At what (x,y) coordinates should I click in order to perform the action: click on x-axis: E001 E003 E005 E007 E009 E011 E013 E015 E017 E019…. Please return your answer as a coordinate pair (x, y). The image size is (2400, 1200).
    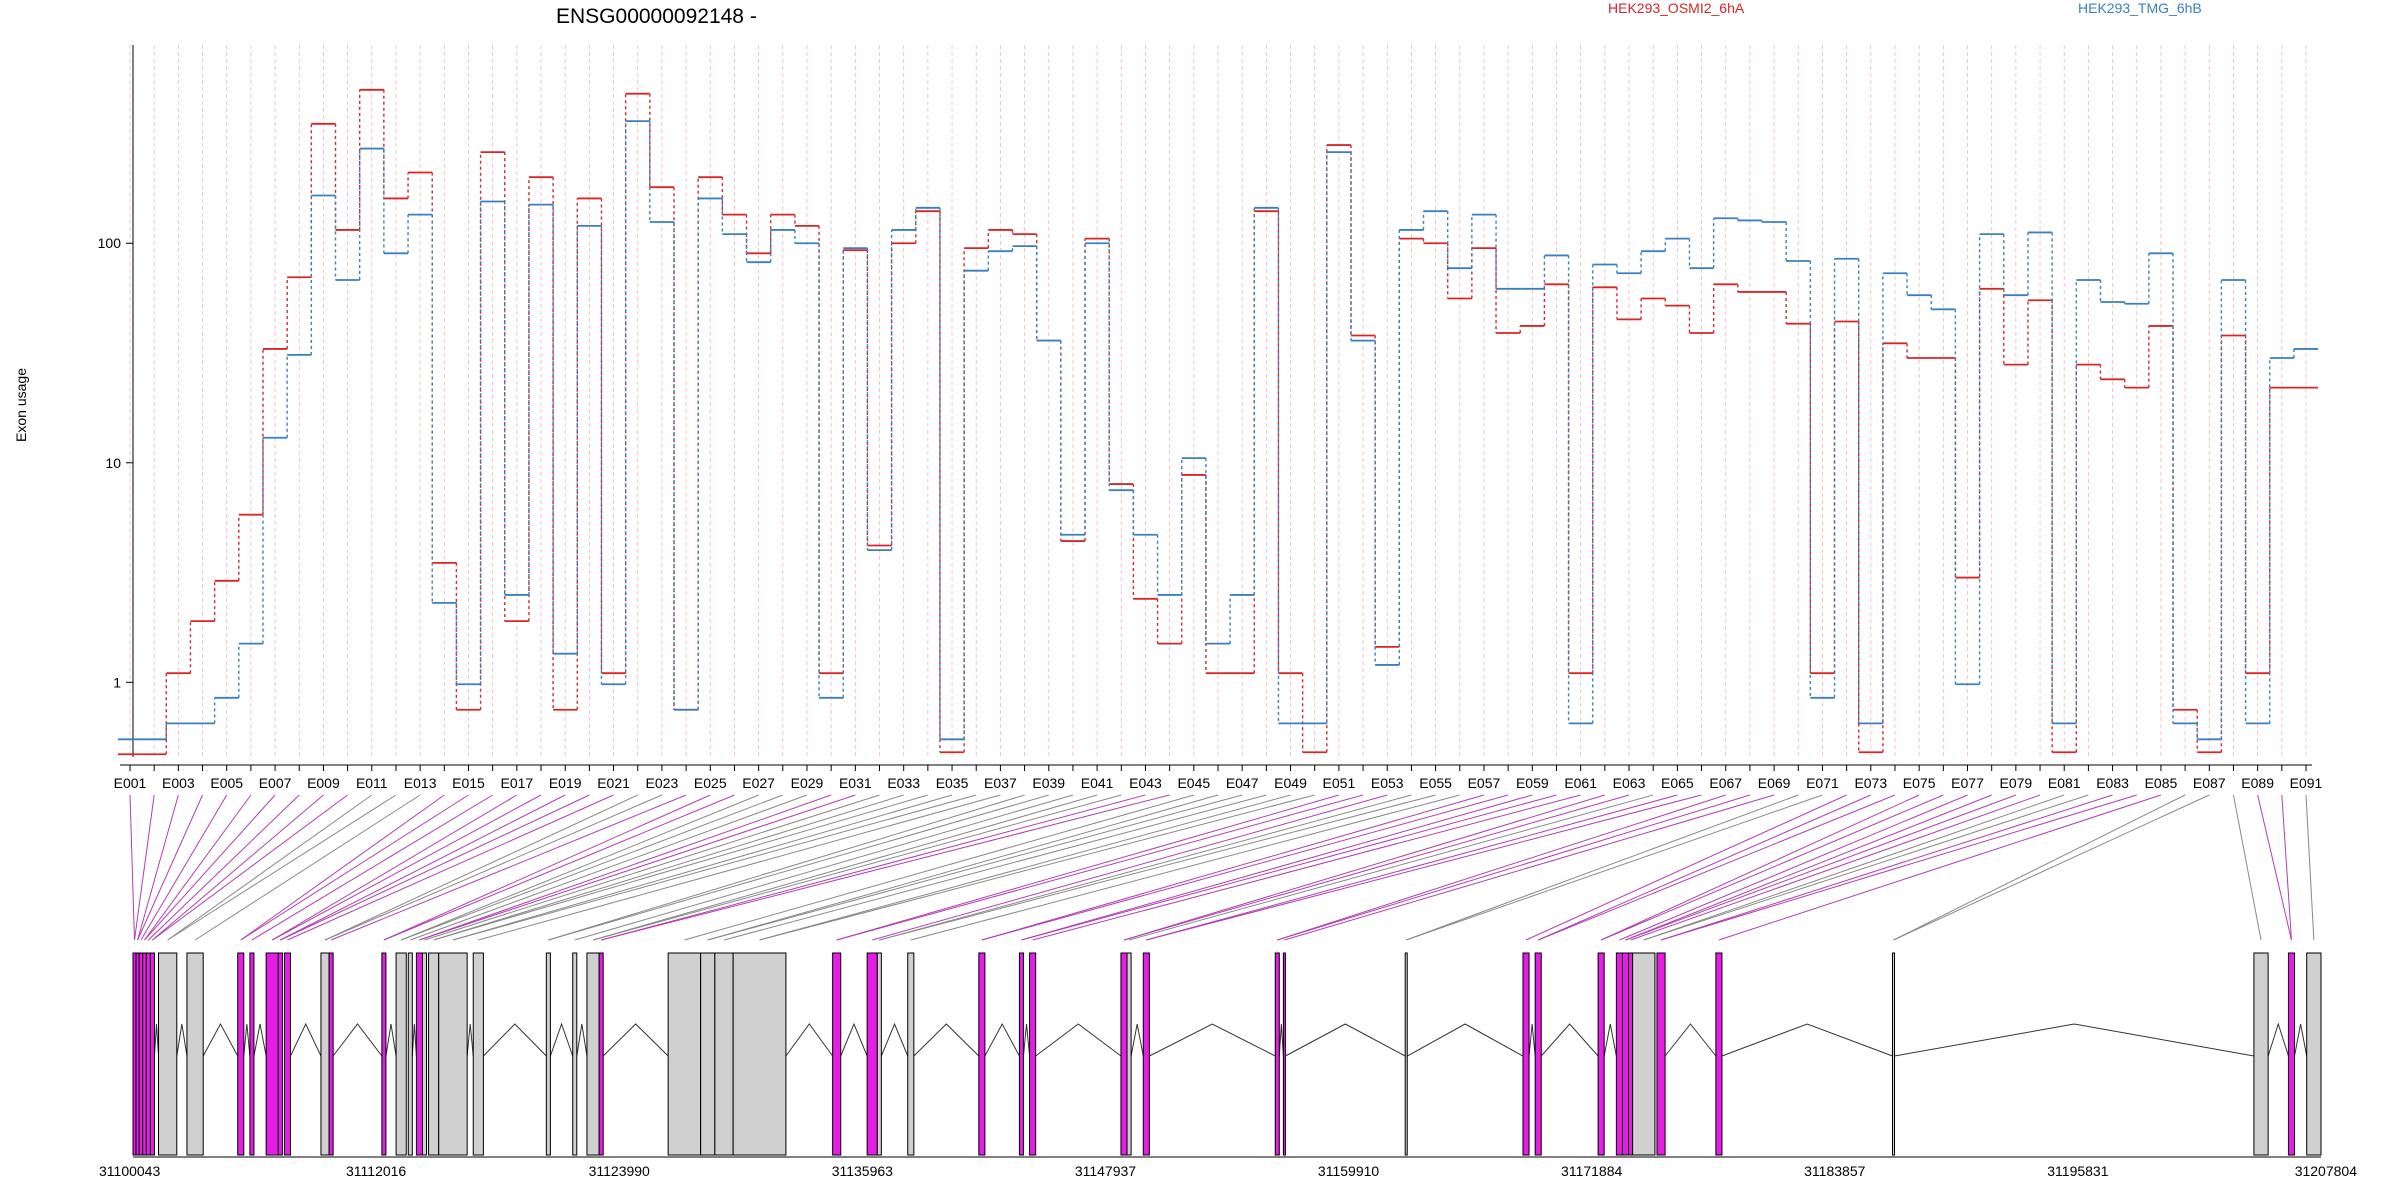
    Looking at the image, I should click on (1218, 777).